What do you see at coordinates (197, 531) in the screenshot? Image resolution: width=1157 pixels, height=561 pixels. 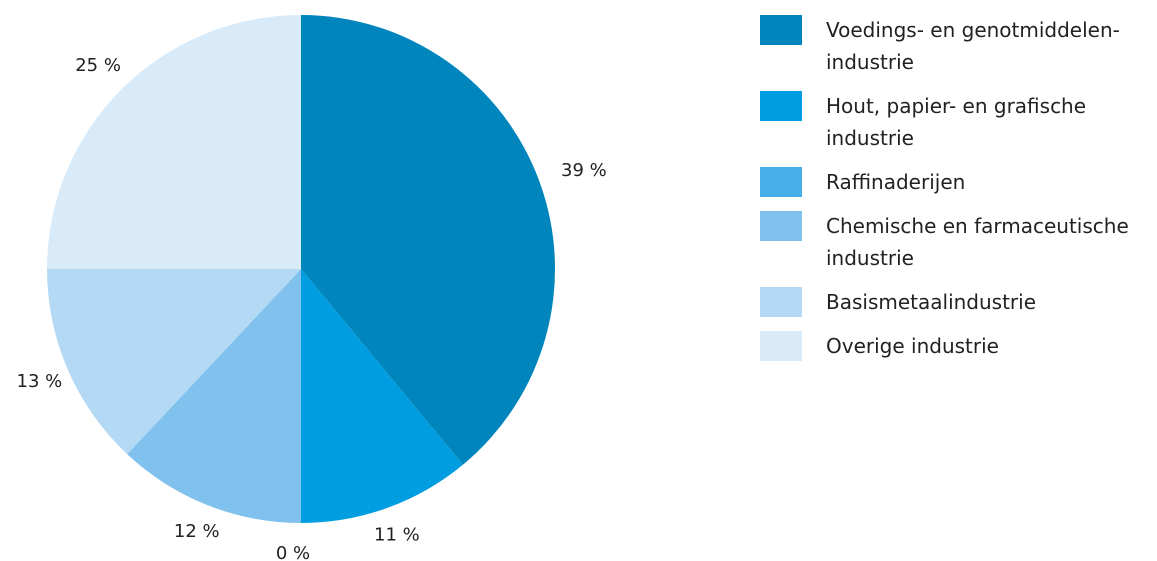 I see `pie-slice-label-4: 12 %` at bounding box center [197, 531].